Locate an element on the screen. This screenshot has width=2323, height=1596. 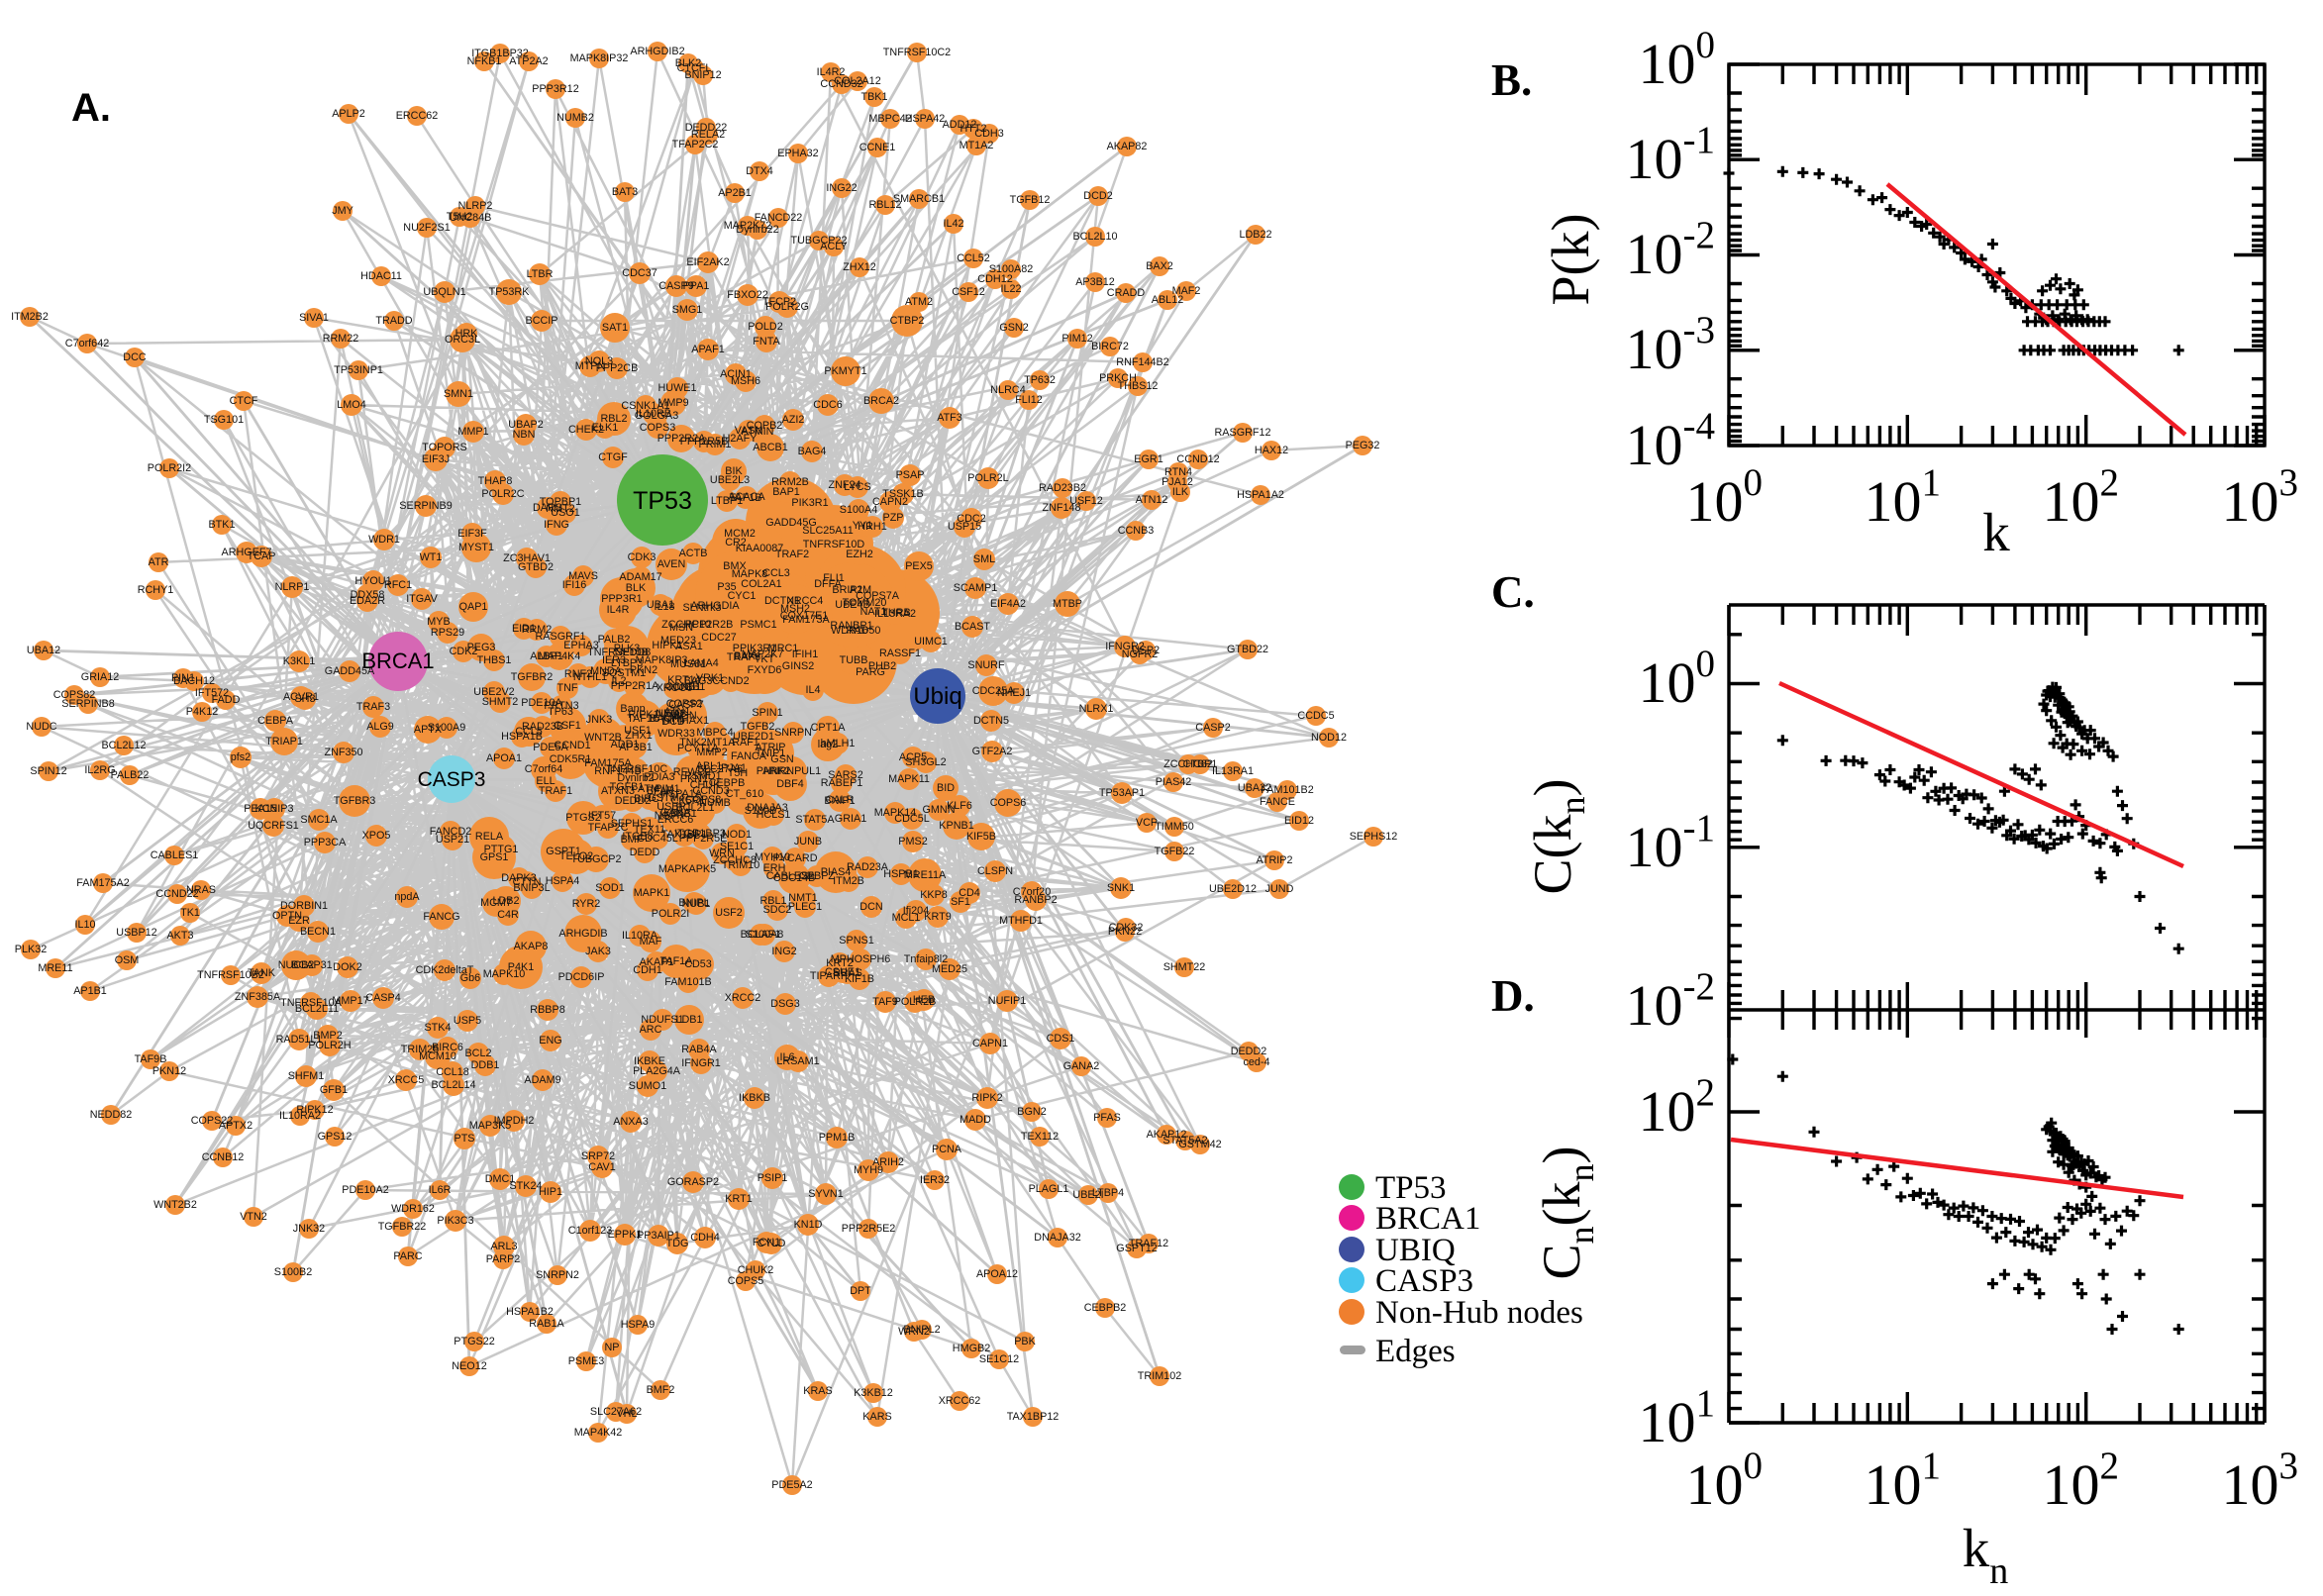
svg-text: NOL3 is located at coordinates (599, 361).